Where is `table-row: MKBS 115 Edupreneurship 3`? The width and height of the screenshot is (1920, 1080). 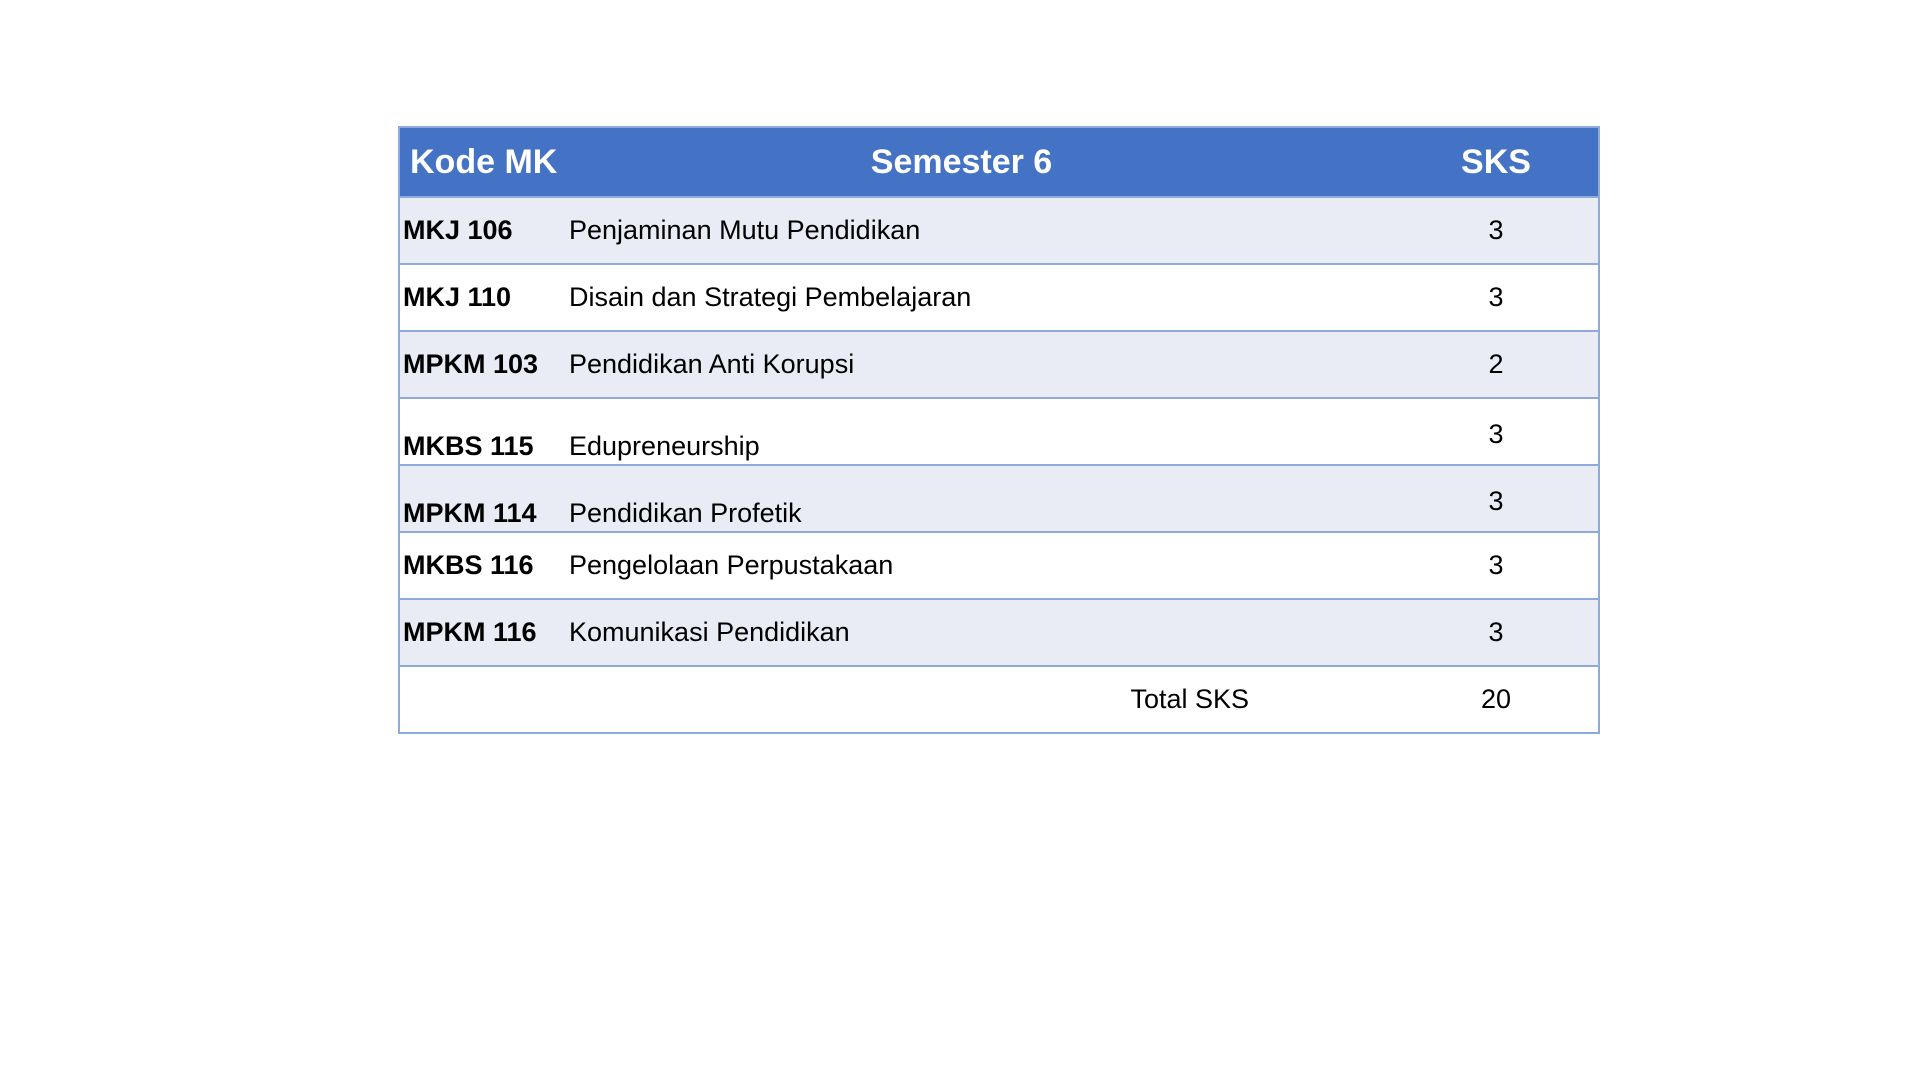 table-row: MKBS 115 Edupreneurship 3 is located at coordinates (999, 431).